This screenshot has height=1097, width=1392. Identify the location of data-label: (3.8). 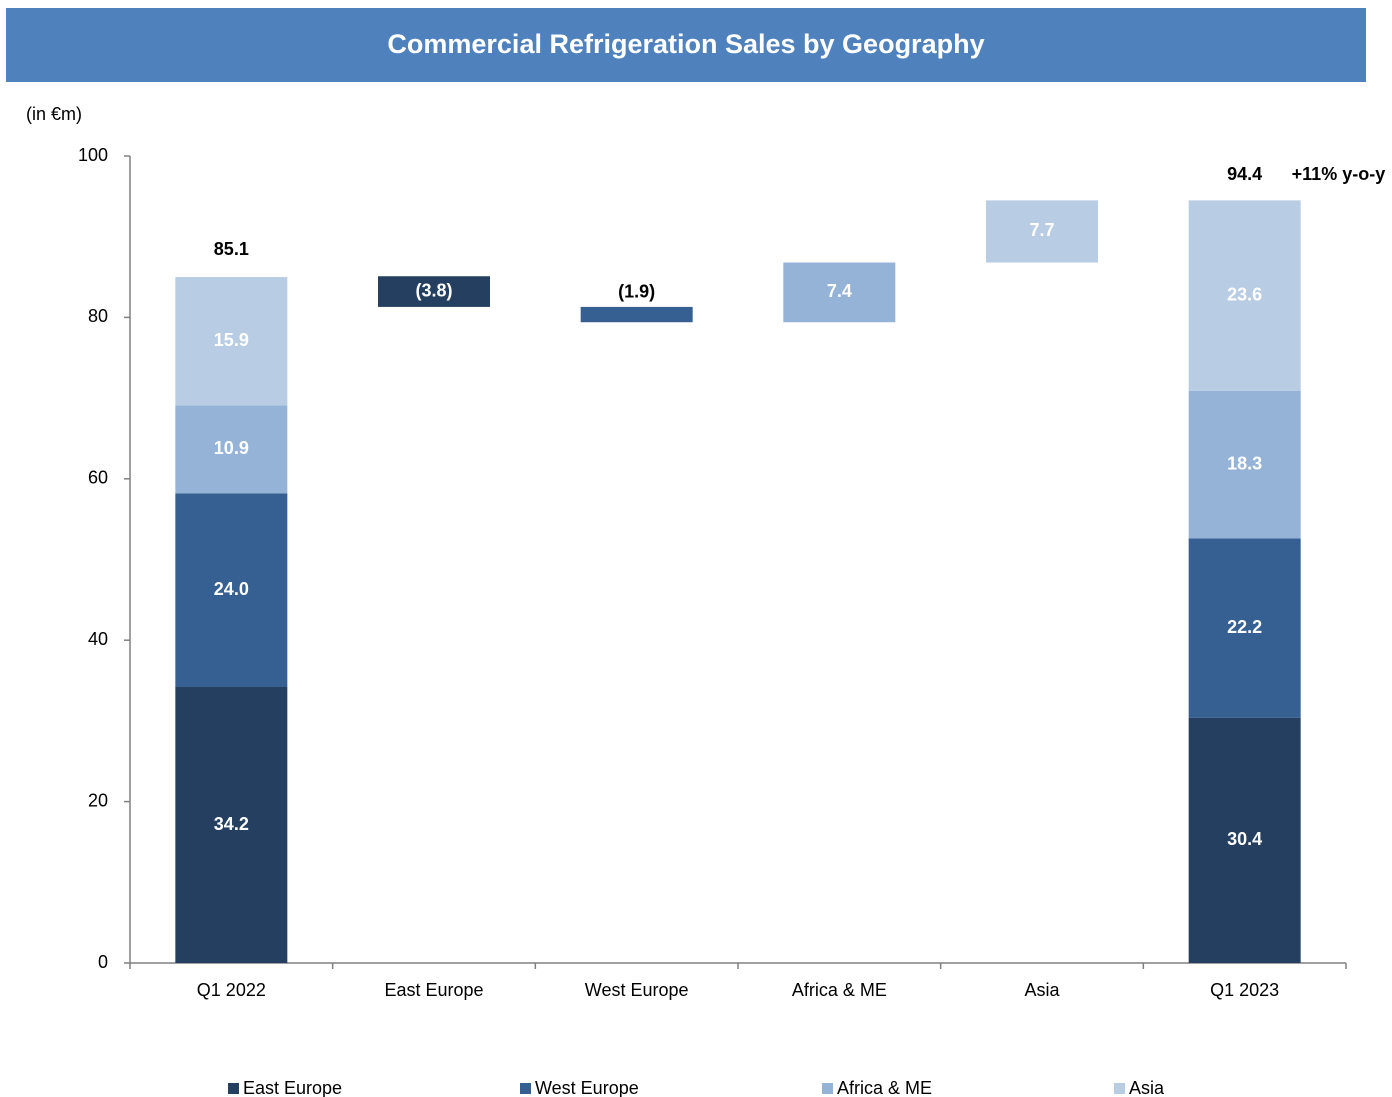
(433, 290).